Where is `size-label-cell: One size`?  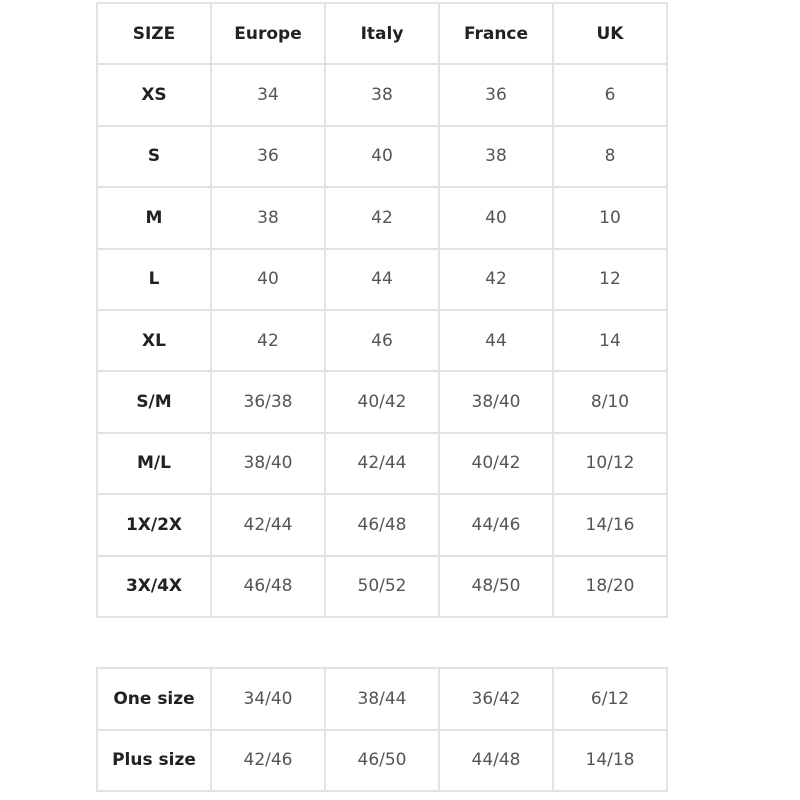
size-label-cell: One size is located at coordinates (154, 699).